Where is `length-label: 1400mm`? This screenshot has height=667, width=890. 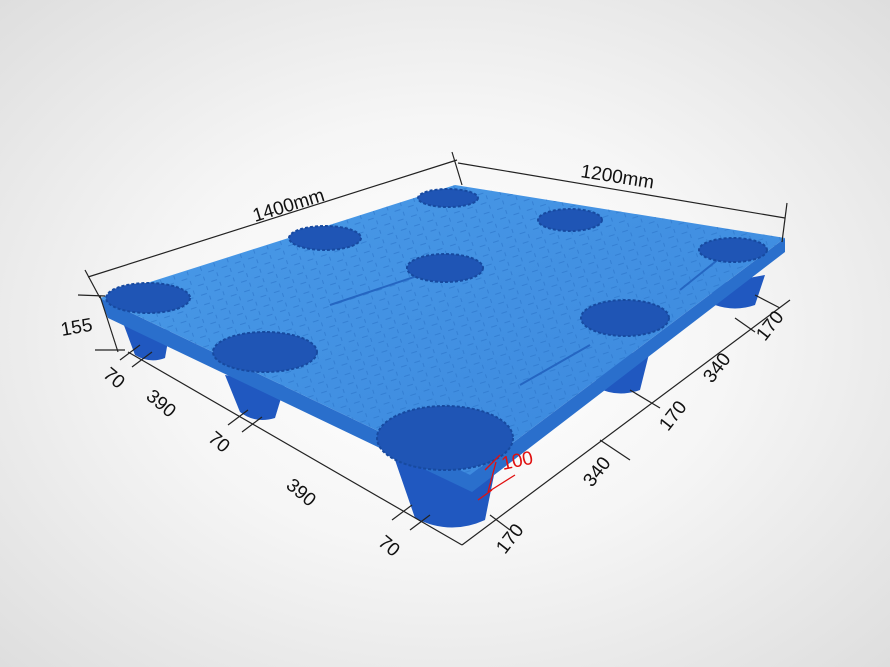
length-label: 1400mm is located at coordinates (288, 206).